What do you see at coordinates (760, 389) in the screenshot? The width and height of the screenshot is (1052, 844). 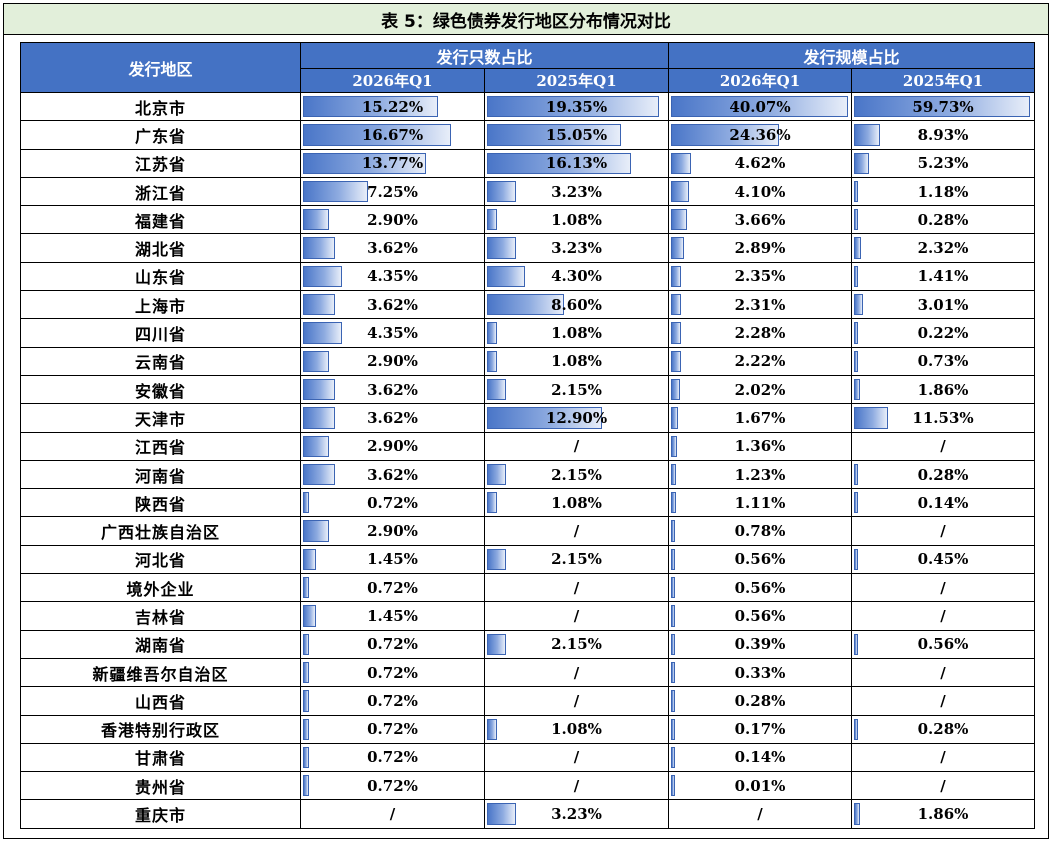 I see `value-cell: 2.02%` at bounding box center [760, 389].